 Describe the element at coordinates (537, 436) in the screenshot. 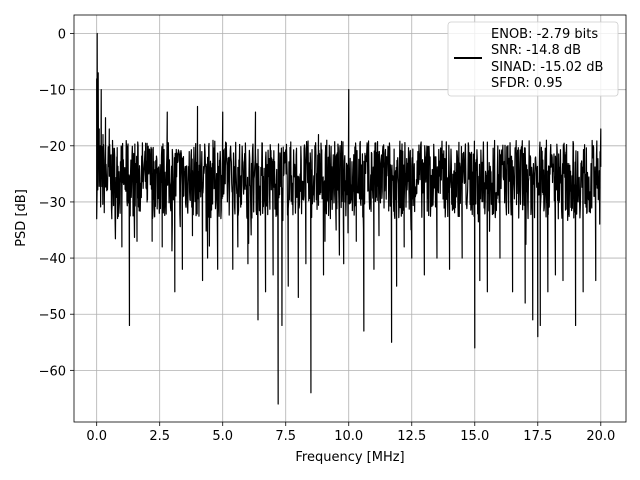

I see `x-tick-label: 17.5` at that location.